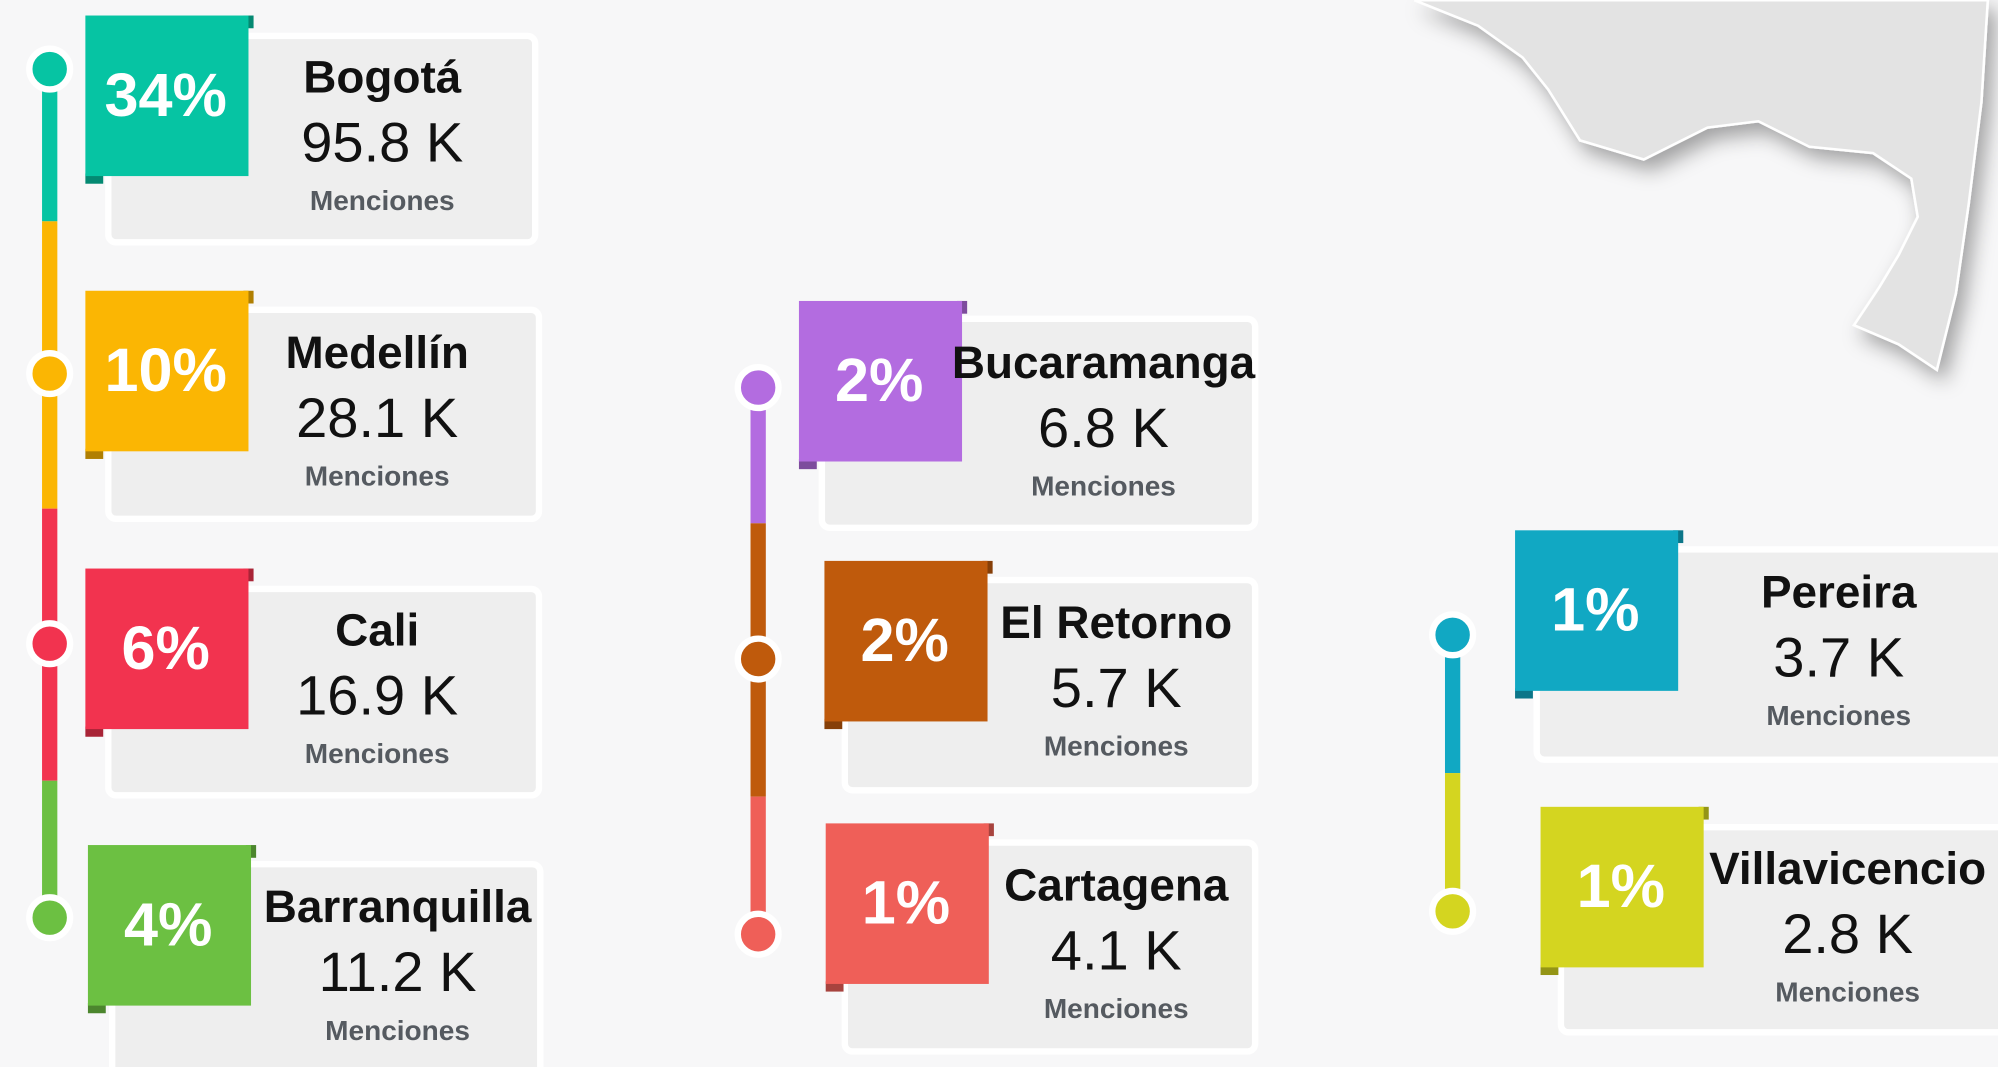 The image size is (1998, 1067). Describe the element at coordinates (382, 77) in the screenshot. I see `city-name: Bogotá` at that location.